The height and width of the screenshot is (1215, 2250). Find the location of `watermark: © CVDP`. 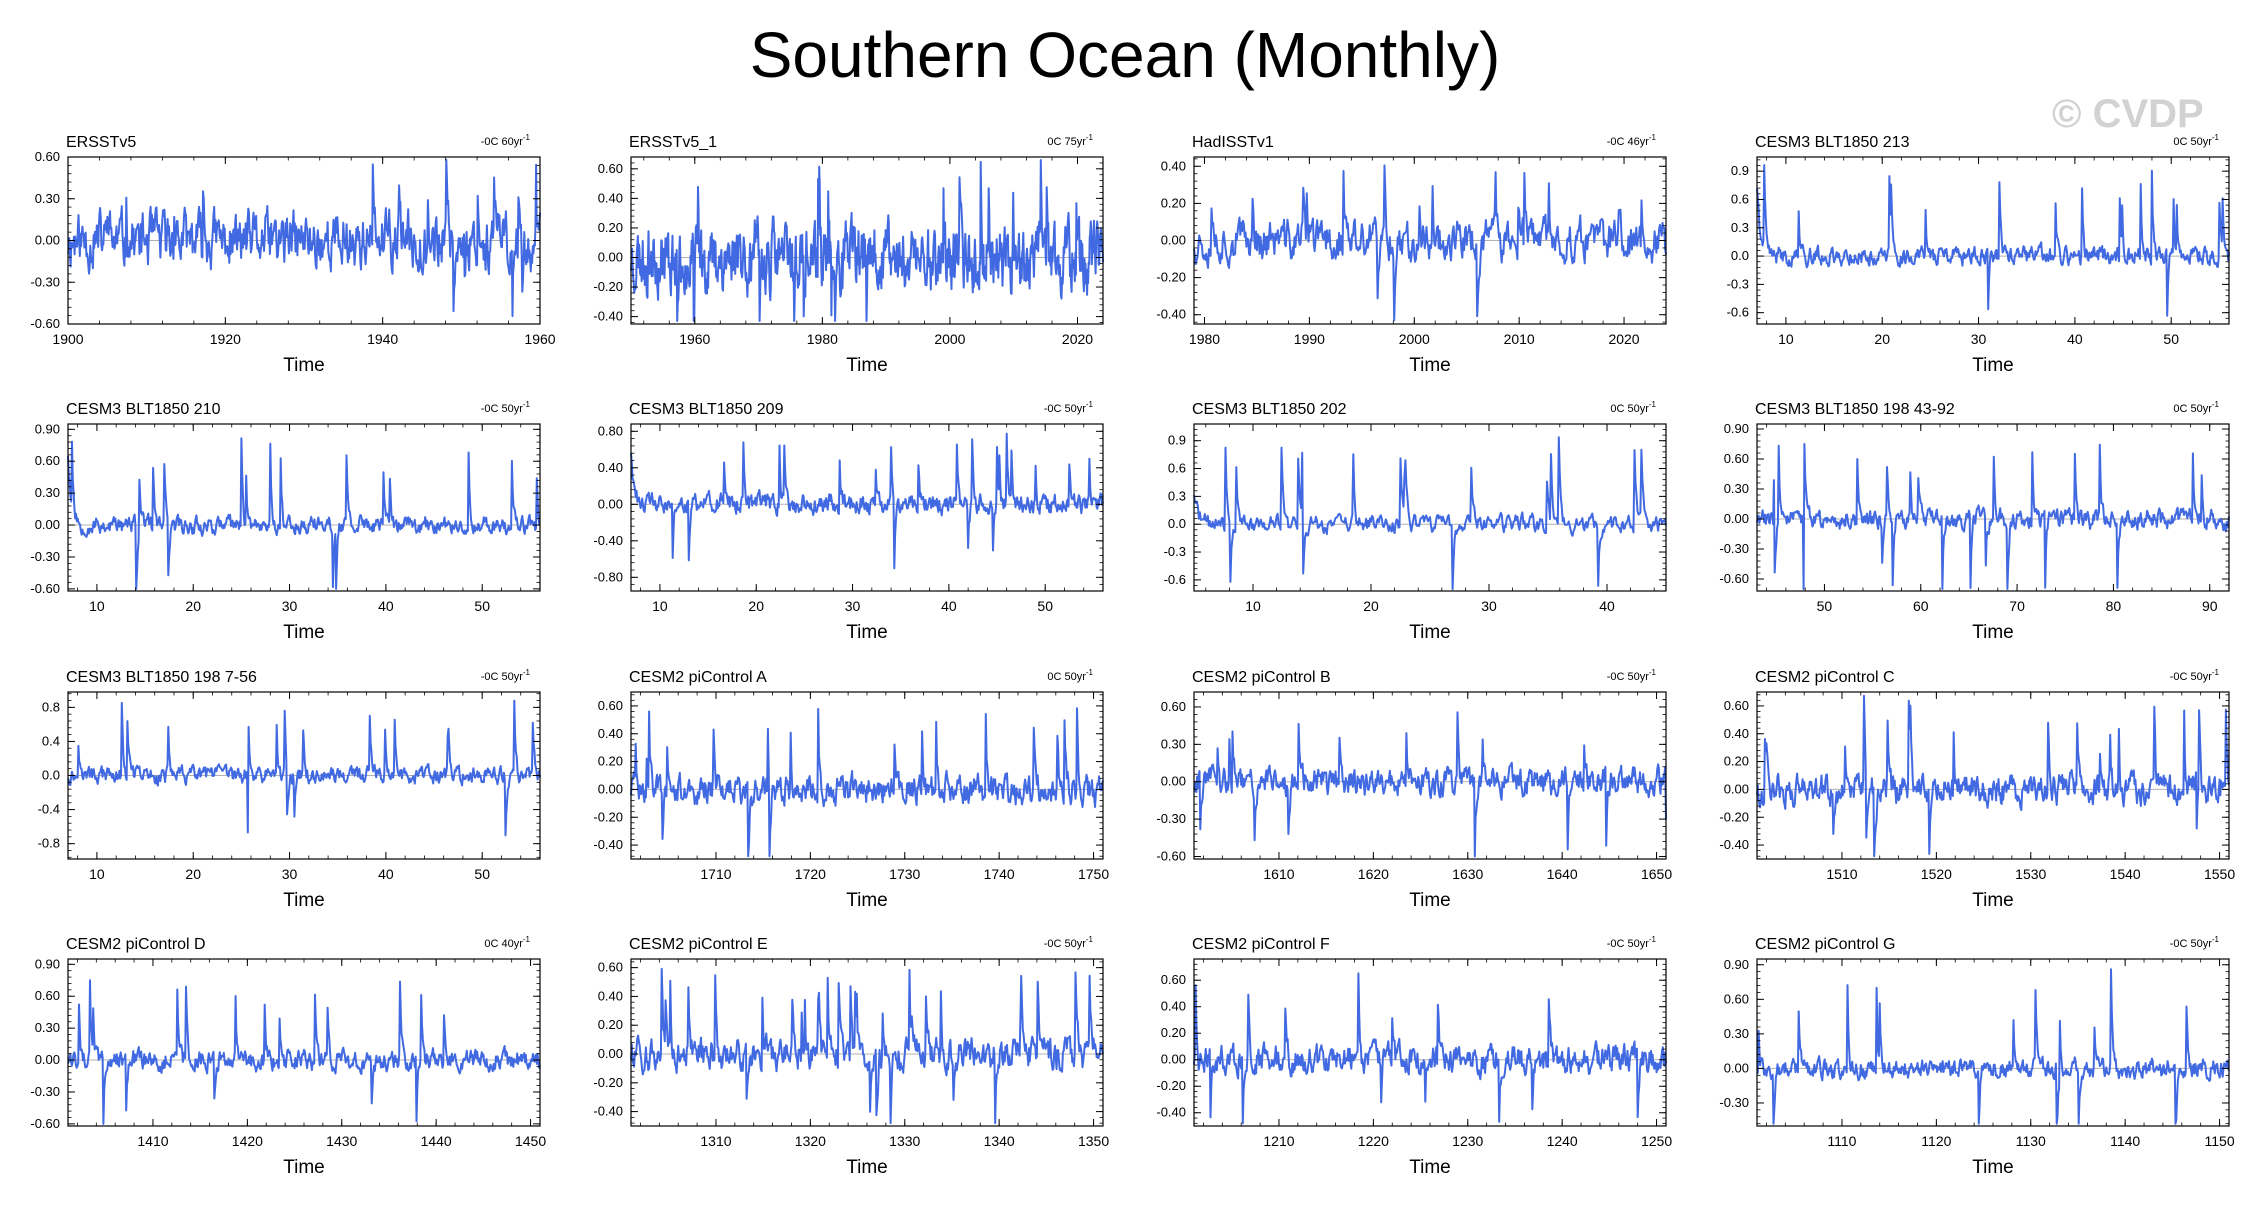

watermark: © CVDP is located at coordinates (2128, 114).